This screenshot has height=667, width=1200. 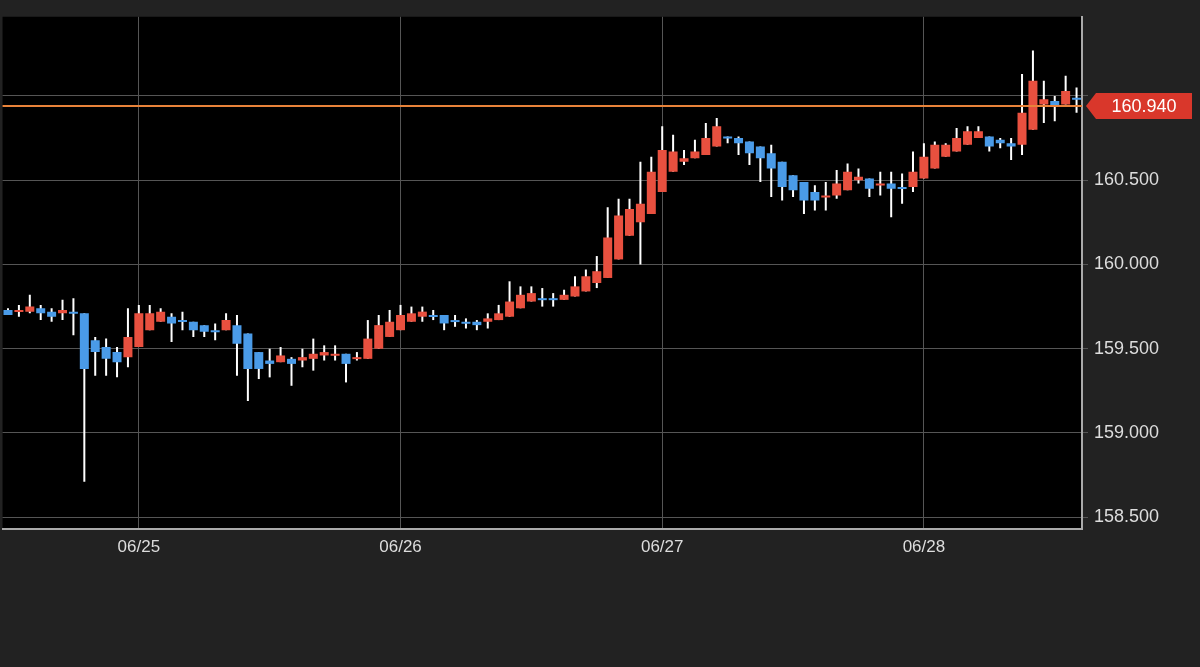 What do you see at coordinates (924, 546) in the screenshot?
I see `x-tick-label: 06/28` at bounding box center [924, 546].